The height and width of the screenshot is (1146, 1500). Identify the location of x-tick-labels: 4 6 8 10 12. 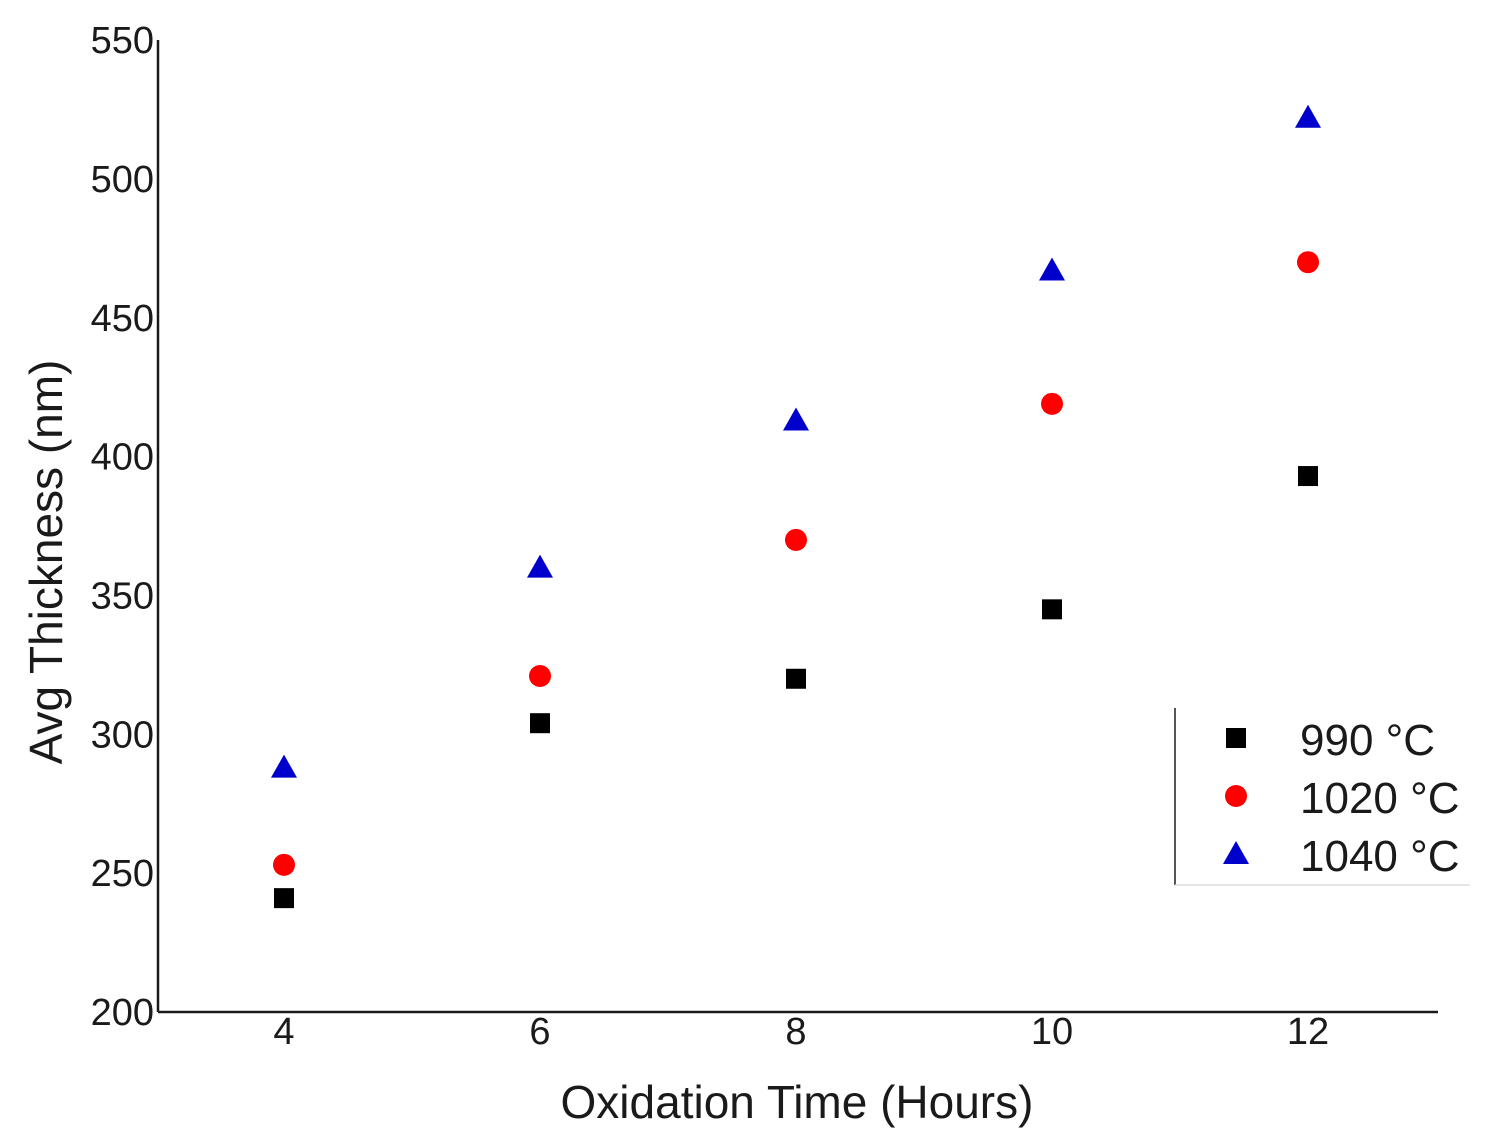
(801, 1032).